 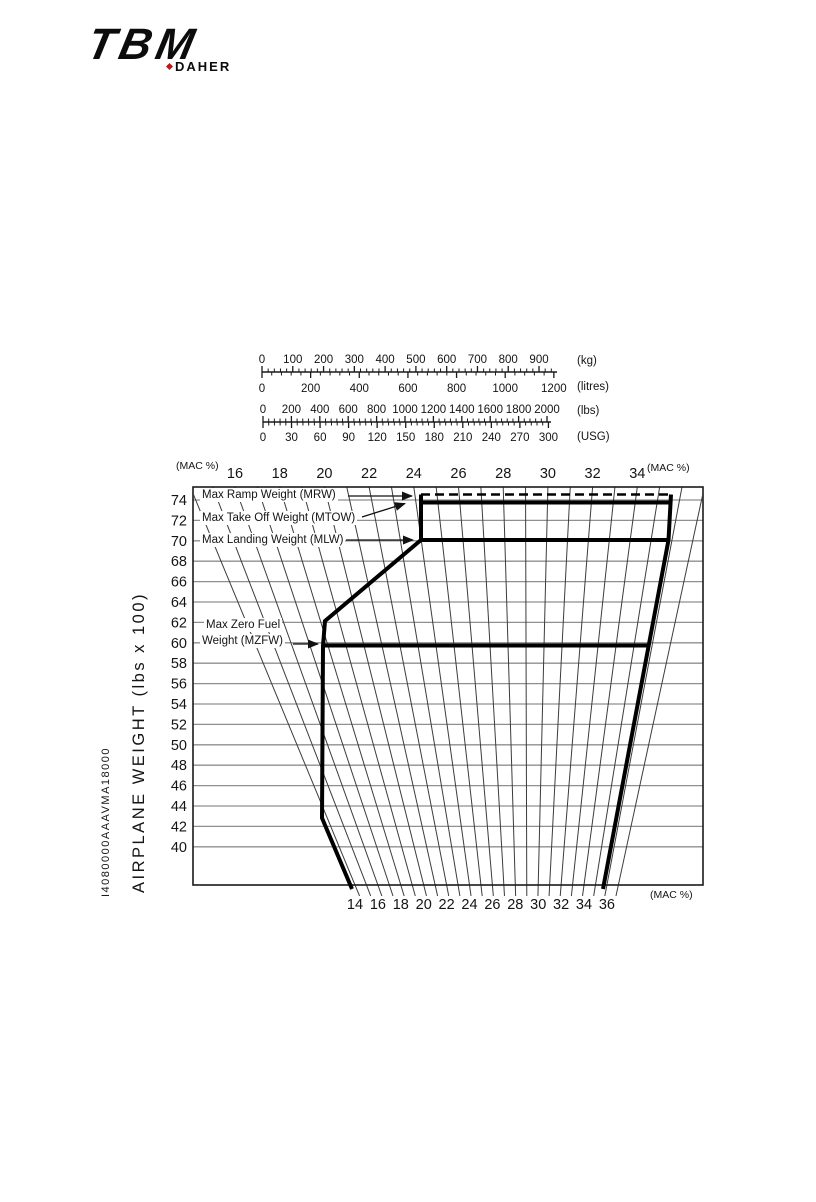 I want to click on mac-top-tick-label: 28, so click(x=503, y=474).